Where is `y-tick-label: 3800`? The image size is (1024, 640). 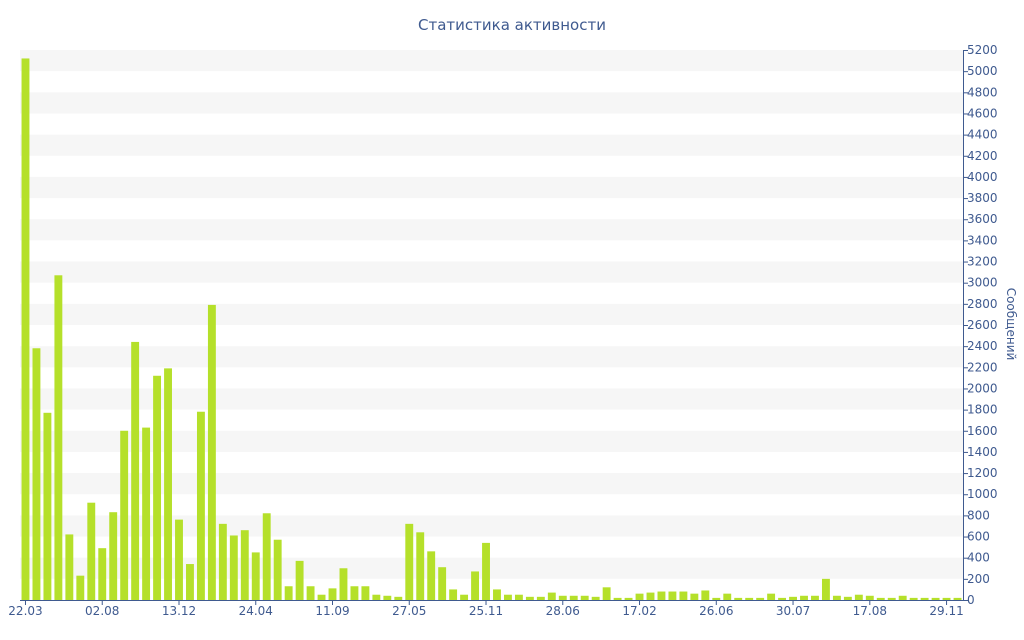 y-tick-label: 3800 is located at coordinates (982, 198).